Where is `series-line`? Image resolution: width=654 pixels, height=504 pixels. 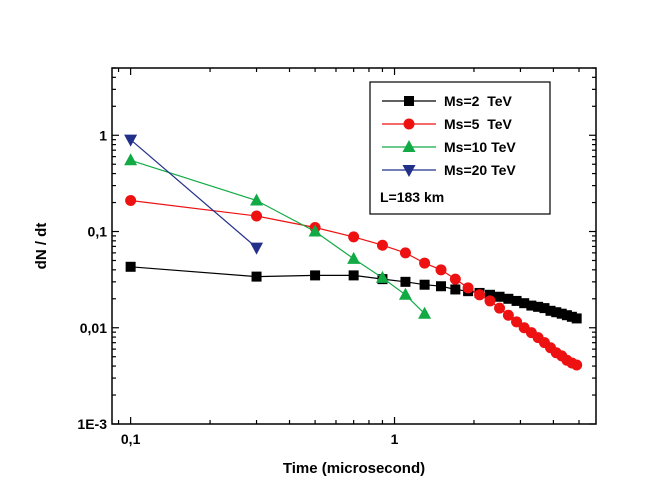
series-line is located at coordinates (193, 194).